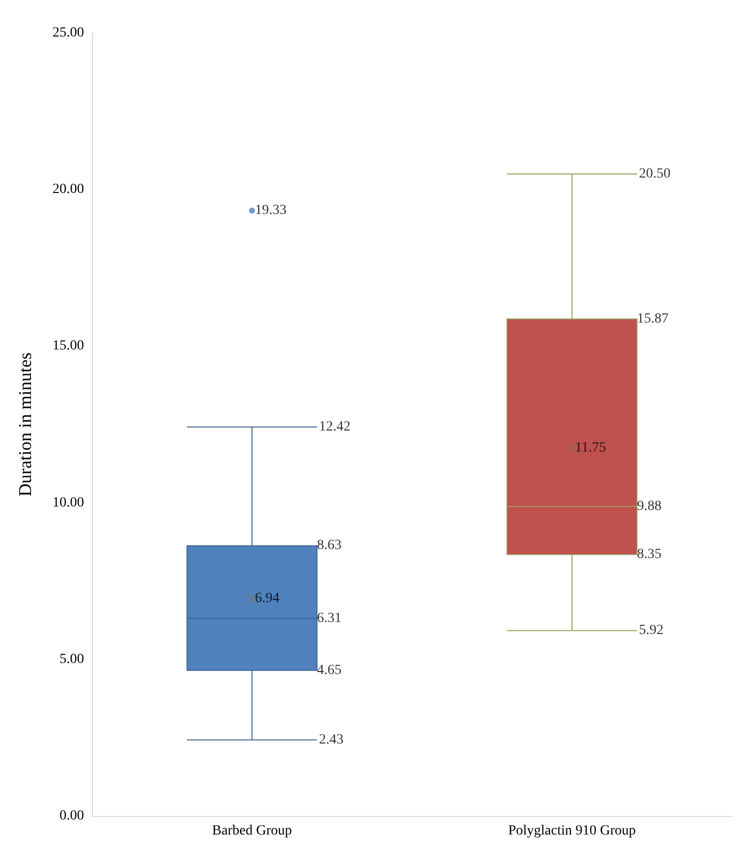 This screenshot has height=862, width=750. Describe the element at coordinates (329, 546) in the screenshot. I see `annotation: 8.63` at that location.